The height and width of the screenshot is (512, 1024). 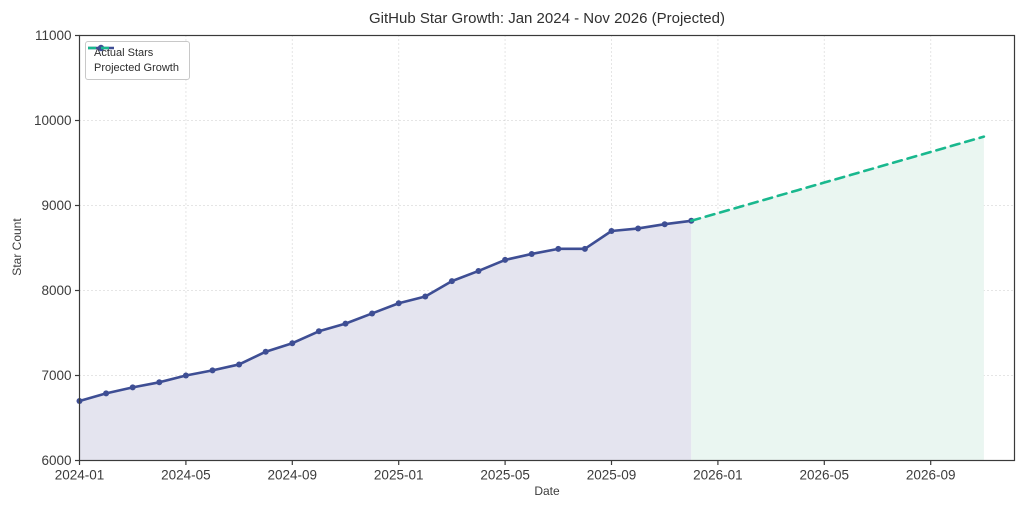 I want to click on legend: Actual Stars Projected Growth, so click(x=137, y=60).